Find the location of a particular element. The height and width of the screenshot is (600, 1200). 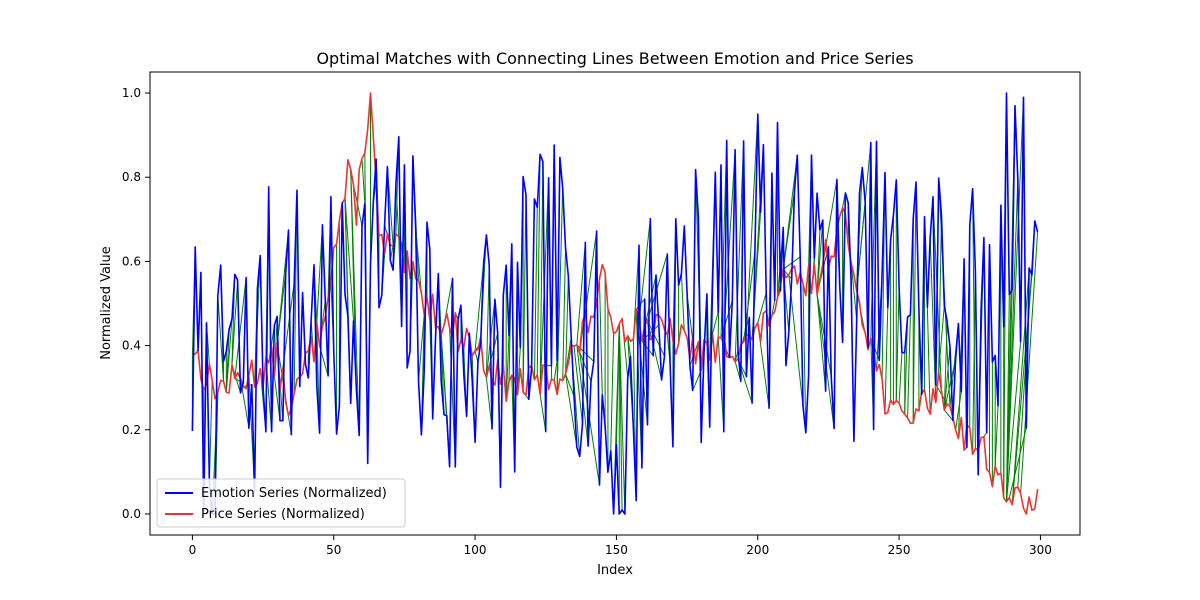

legend-box is located at coordinates (281, 503).